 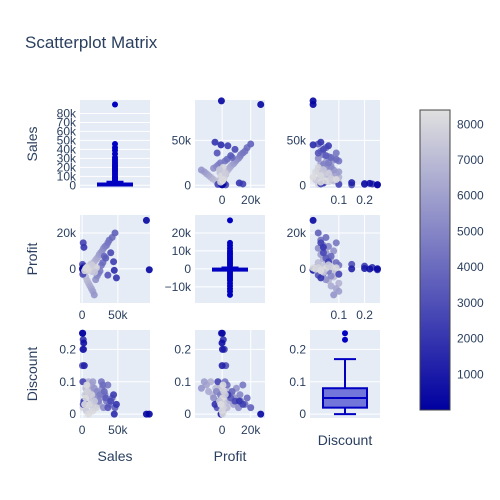 I want to click on y-tick-label: 50k, so click(x=67, y=140).